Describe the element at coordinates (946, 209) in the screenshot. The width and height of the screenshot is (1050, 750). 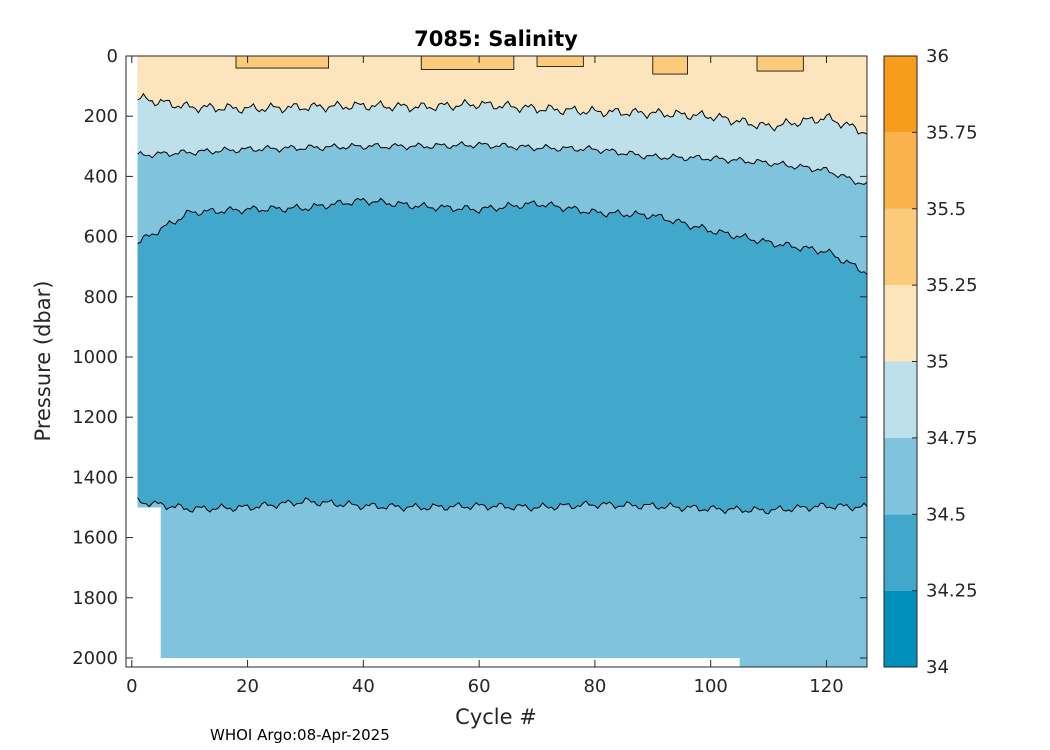
I see `colorbar-tick-label: 35.5` at that location.